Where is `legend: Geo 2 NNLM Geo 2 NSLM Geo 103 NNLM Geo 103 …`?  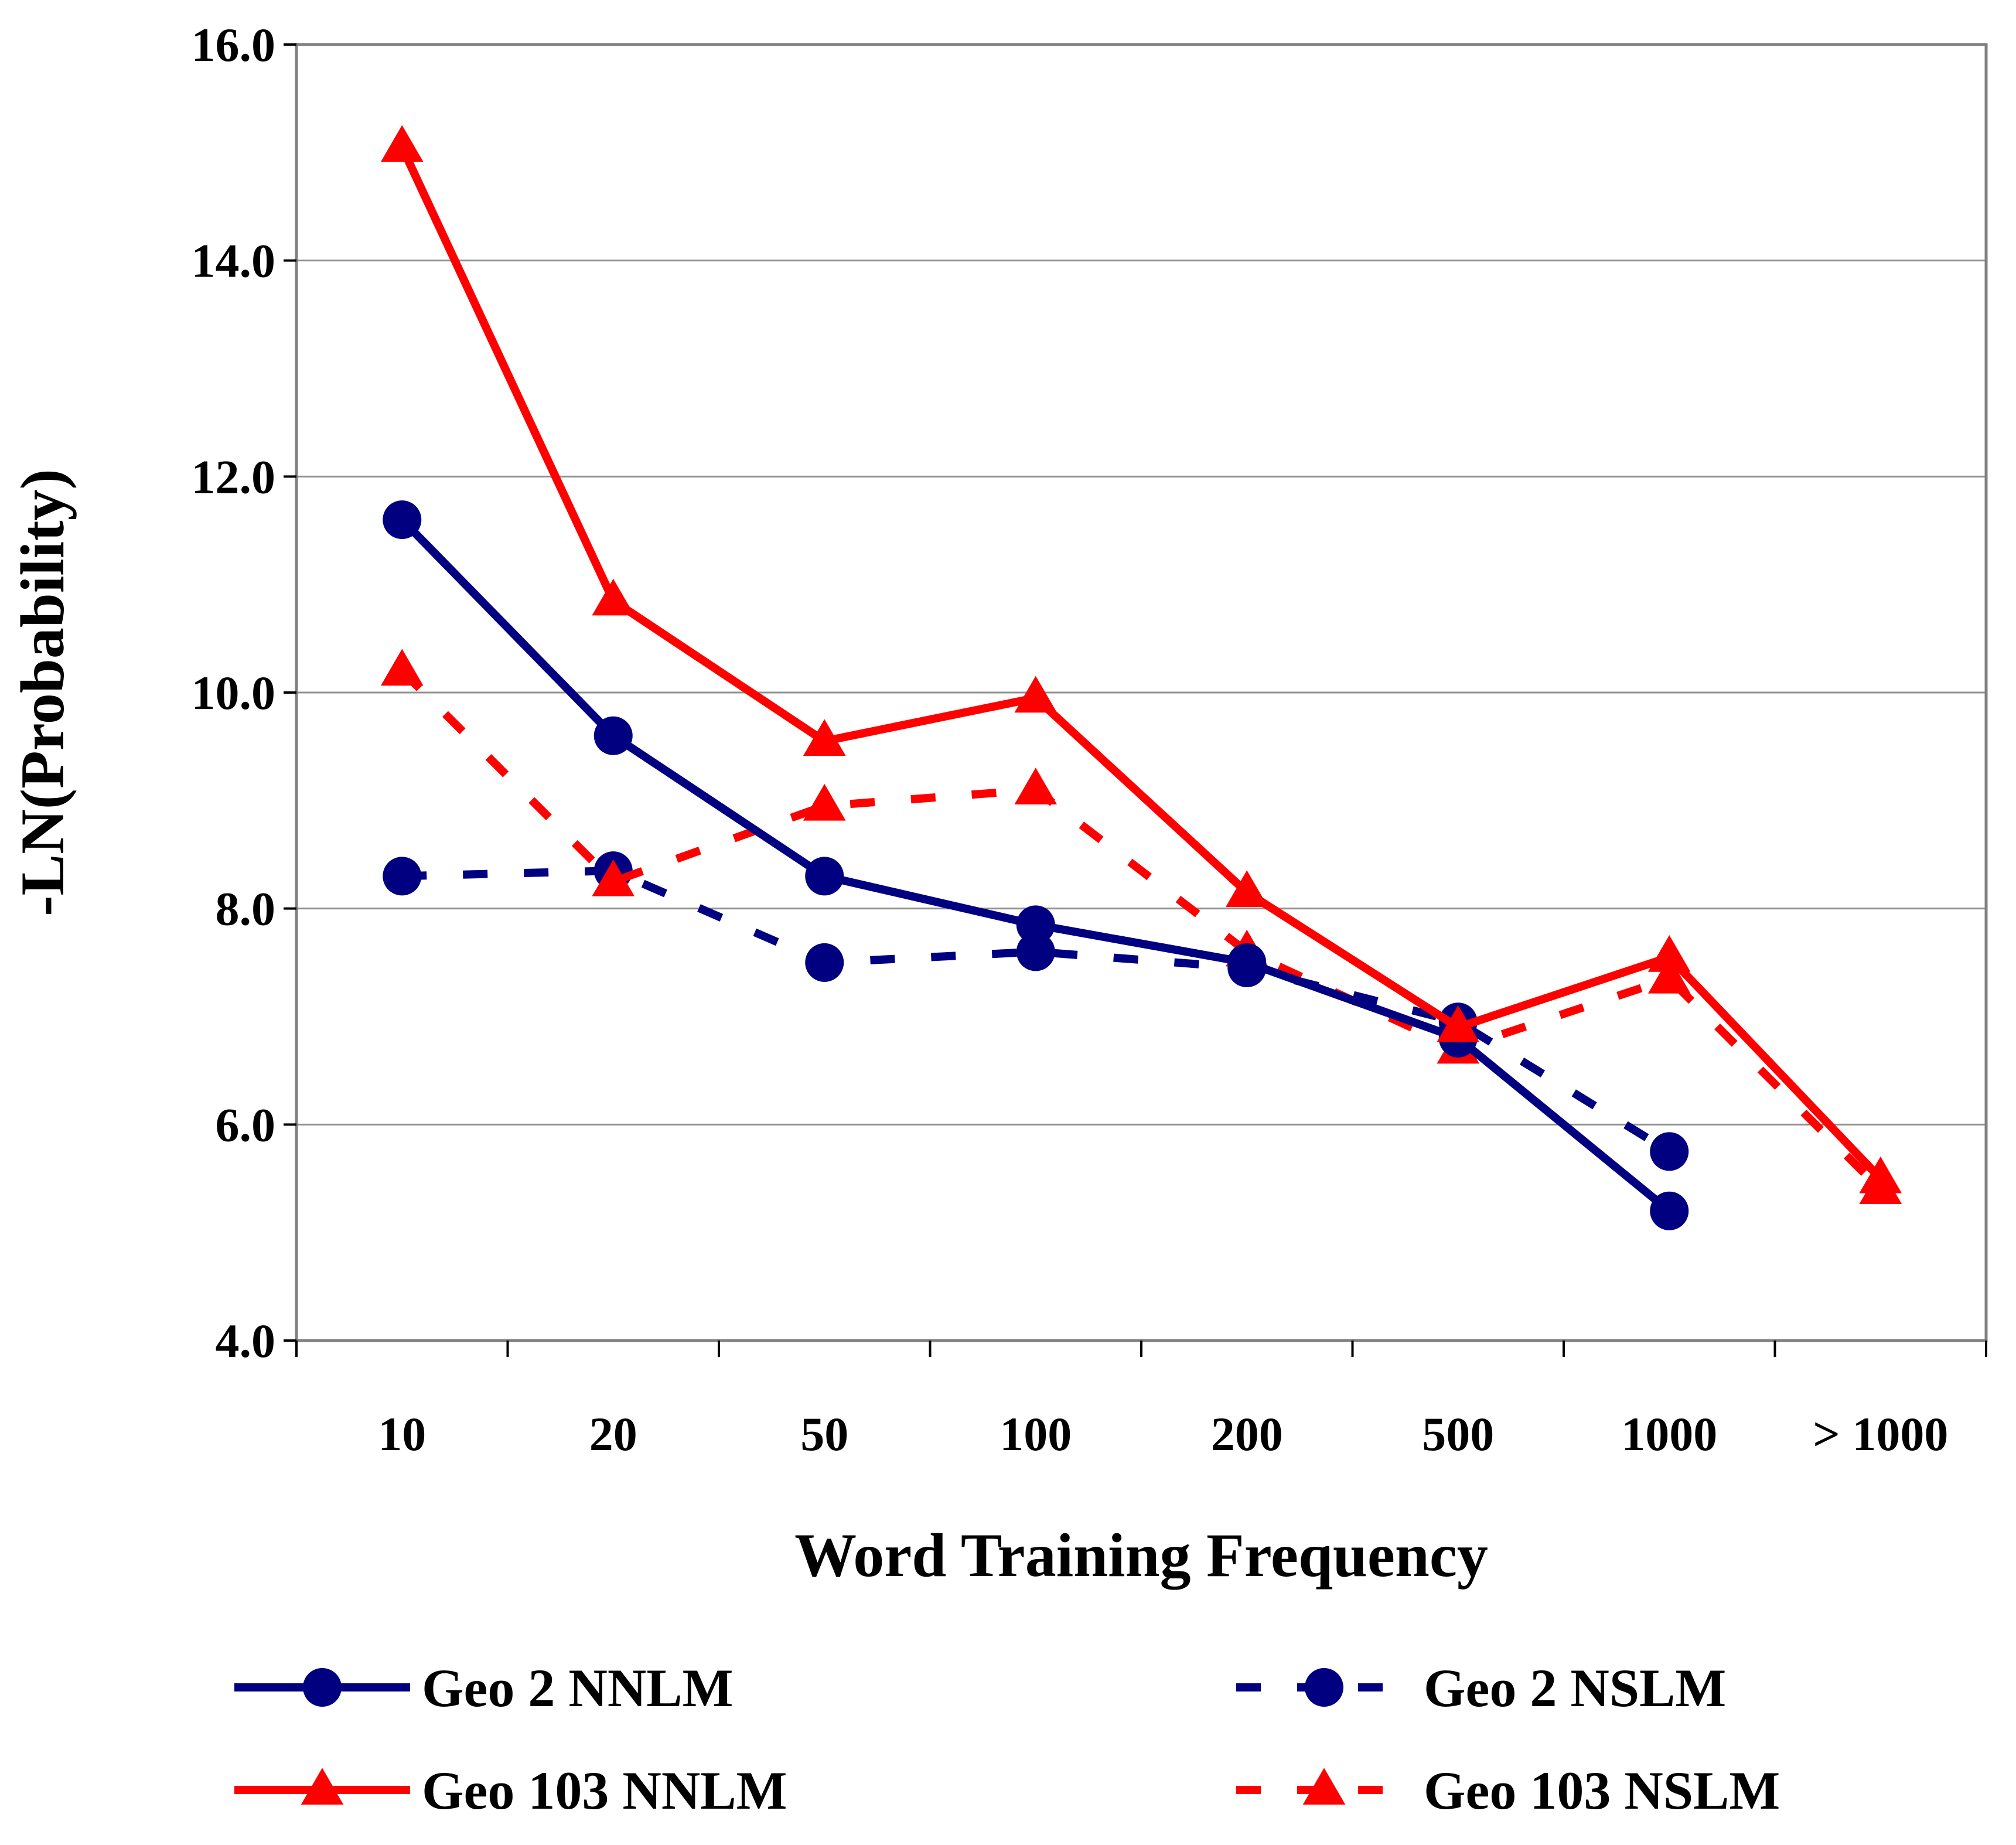
legend: Geo 2 NNLM Geo 2 NSLM Geo 103 NNLM Geo 103 … is located at coordinates (1007, 1739).